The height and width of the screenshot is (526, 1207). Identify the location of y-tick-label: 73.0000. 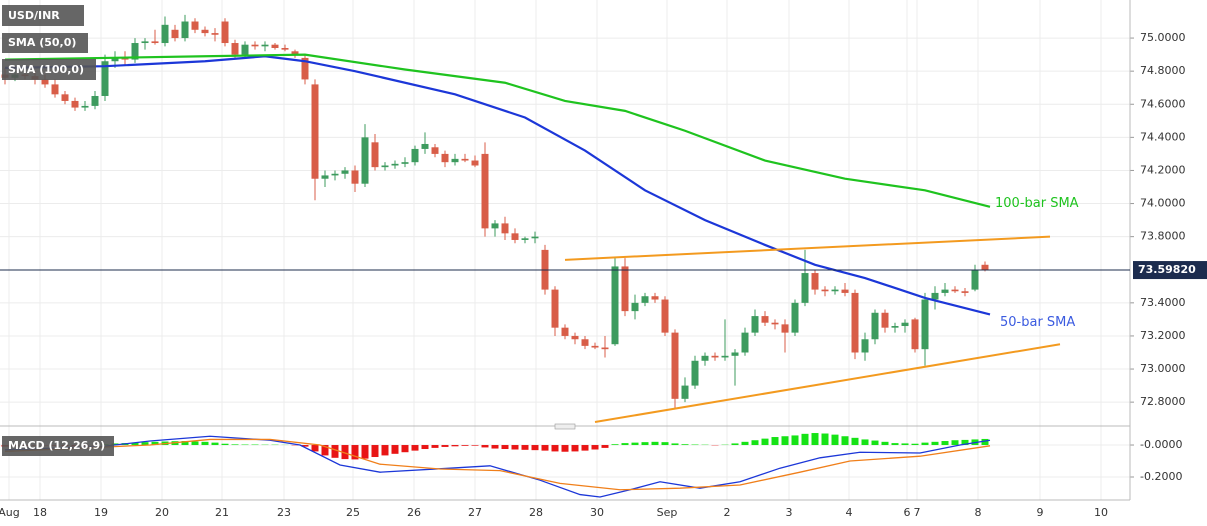
(1163, 368).